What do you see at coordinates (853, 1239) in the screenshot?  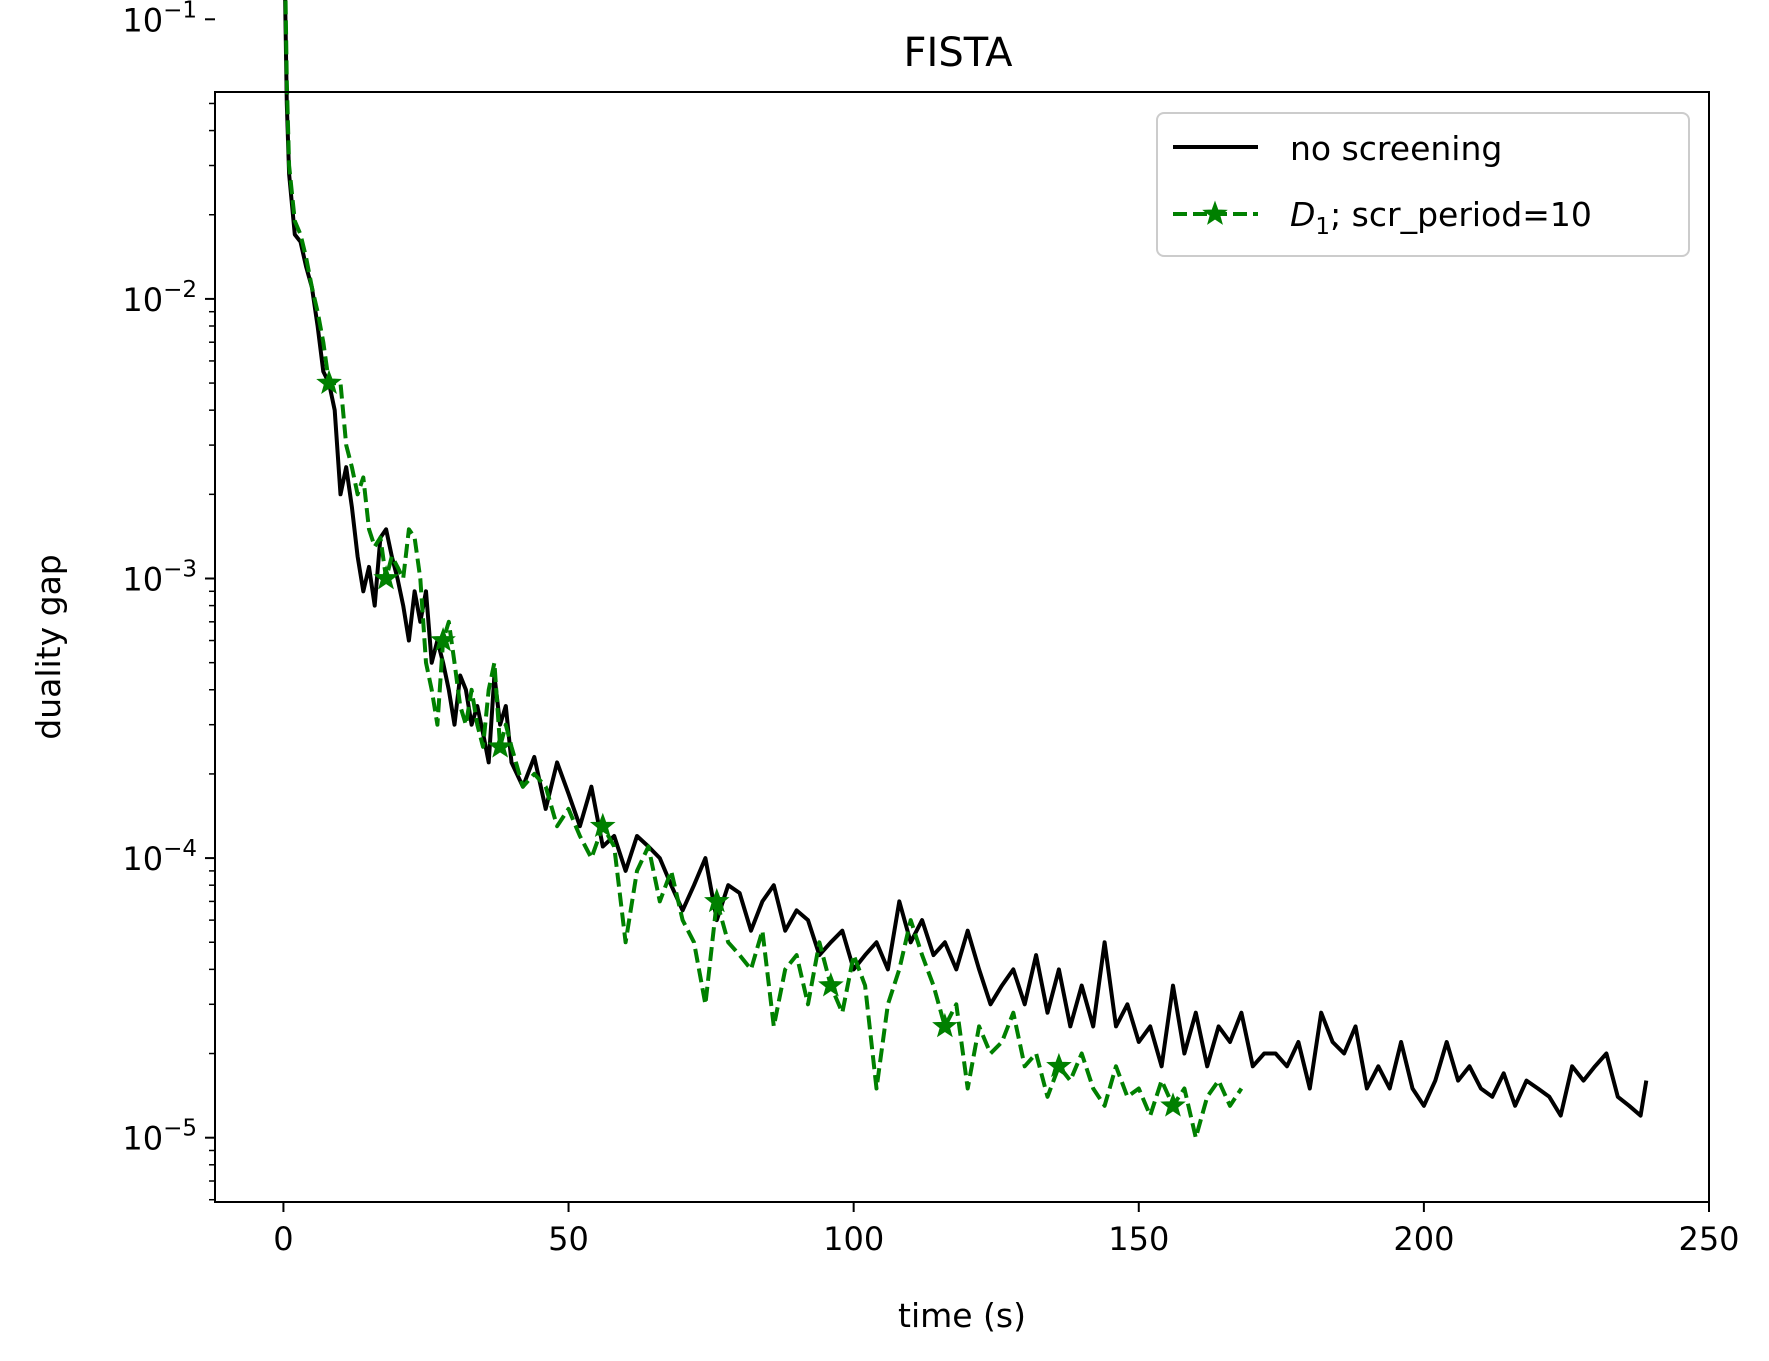 I see `x-tick-label: 100` at bounding box center [853, 1239].